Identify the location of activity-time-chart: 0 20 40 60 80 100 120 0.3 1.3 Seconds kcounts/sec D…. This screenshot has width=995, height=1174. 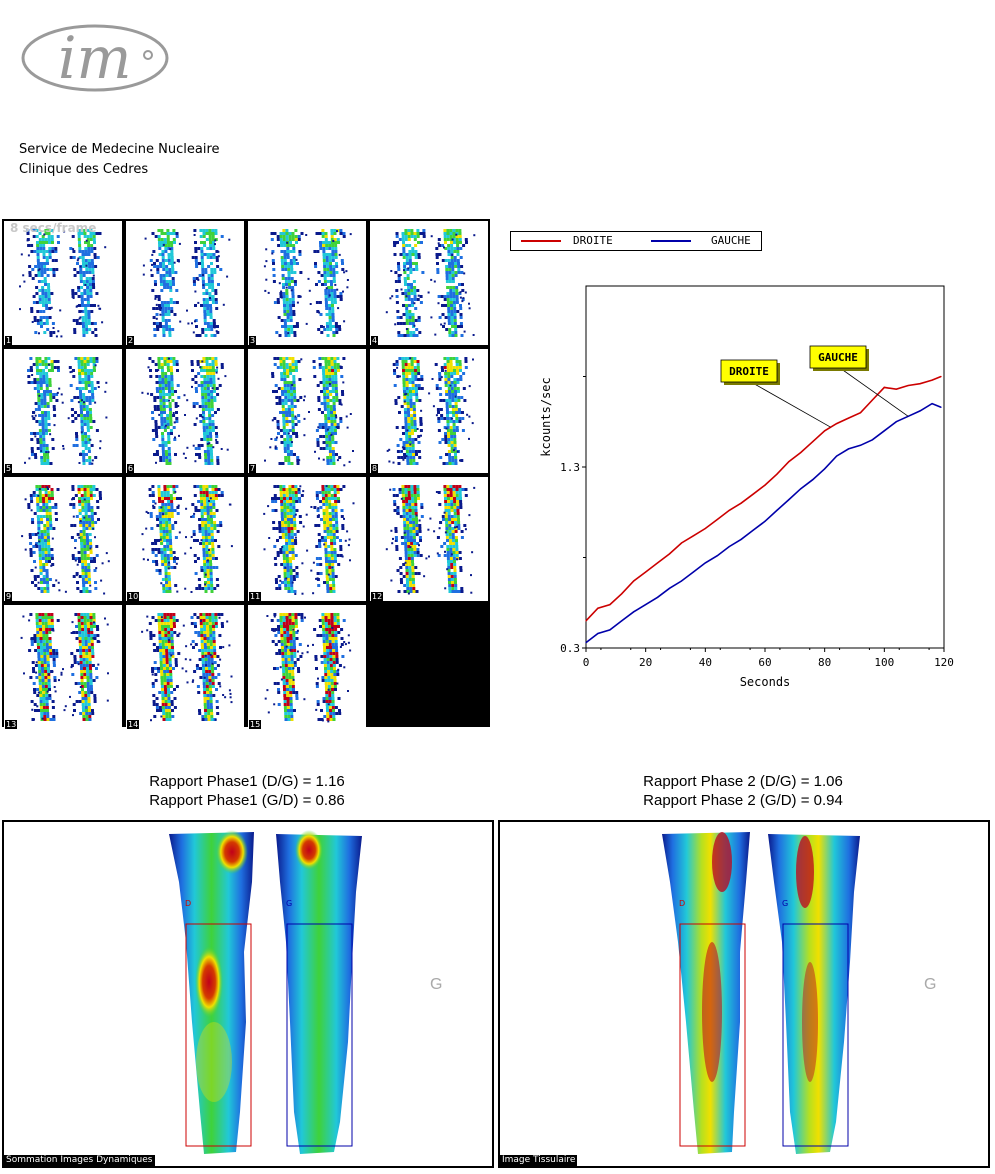
(746, 487).